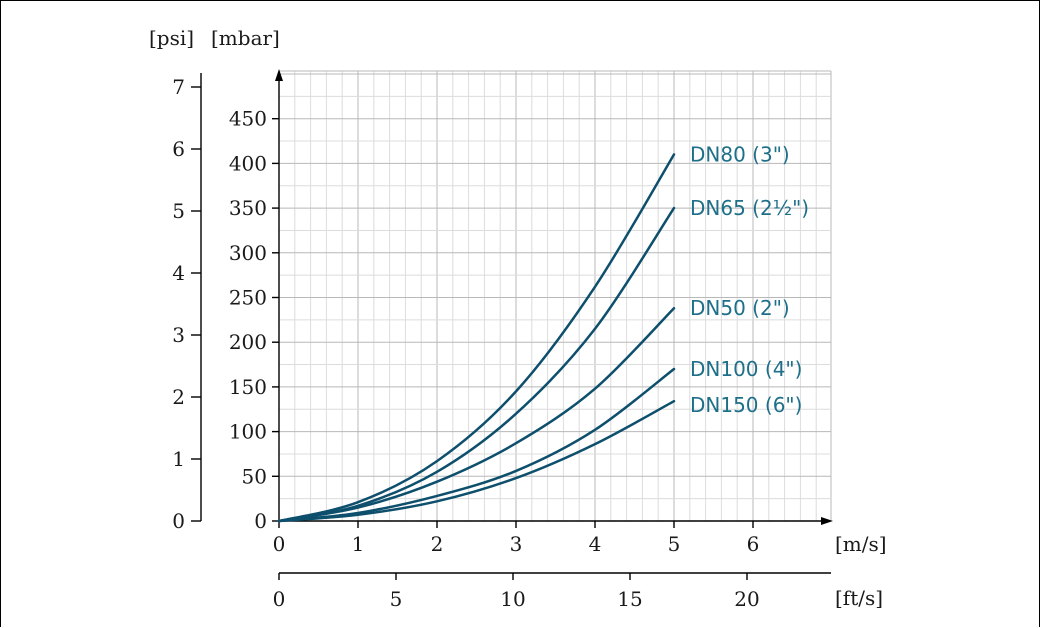 Image resolution: width=1042 pixels, height=628 pixels. I want to click on y-tick-label-mbar: 400, so click(248, 163).